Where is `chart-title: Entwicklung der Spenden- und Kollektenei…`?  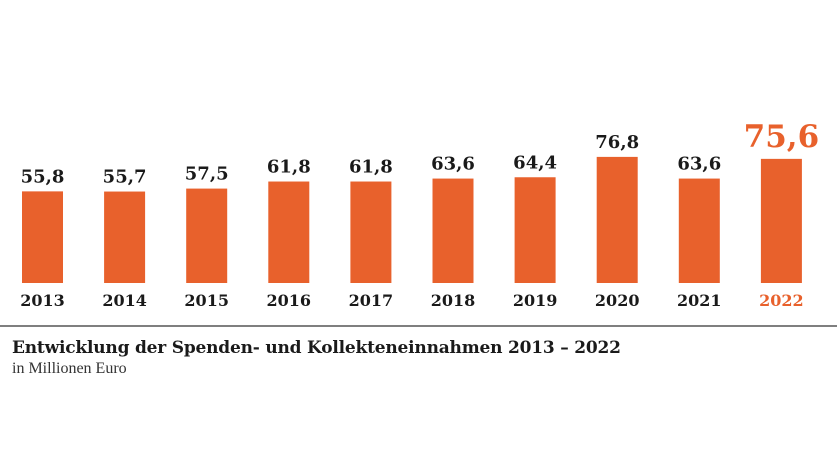 chart-title: Entwicklung der Spenden- und Kollektenei… is located at coordinates (316, 348).